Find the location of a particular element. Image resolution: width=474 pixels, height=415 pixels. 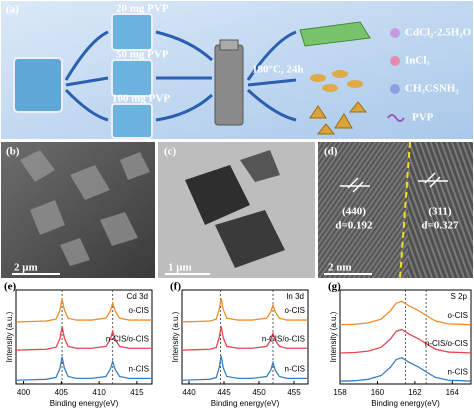

hrtem-image is located at coordinates (395, 210).